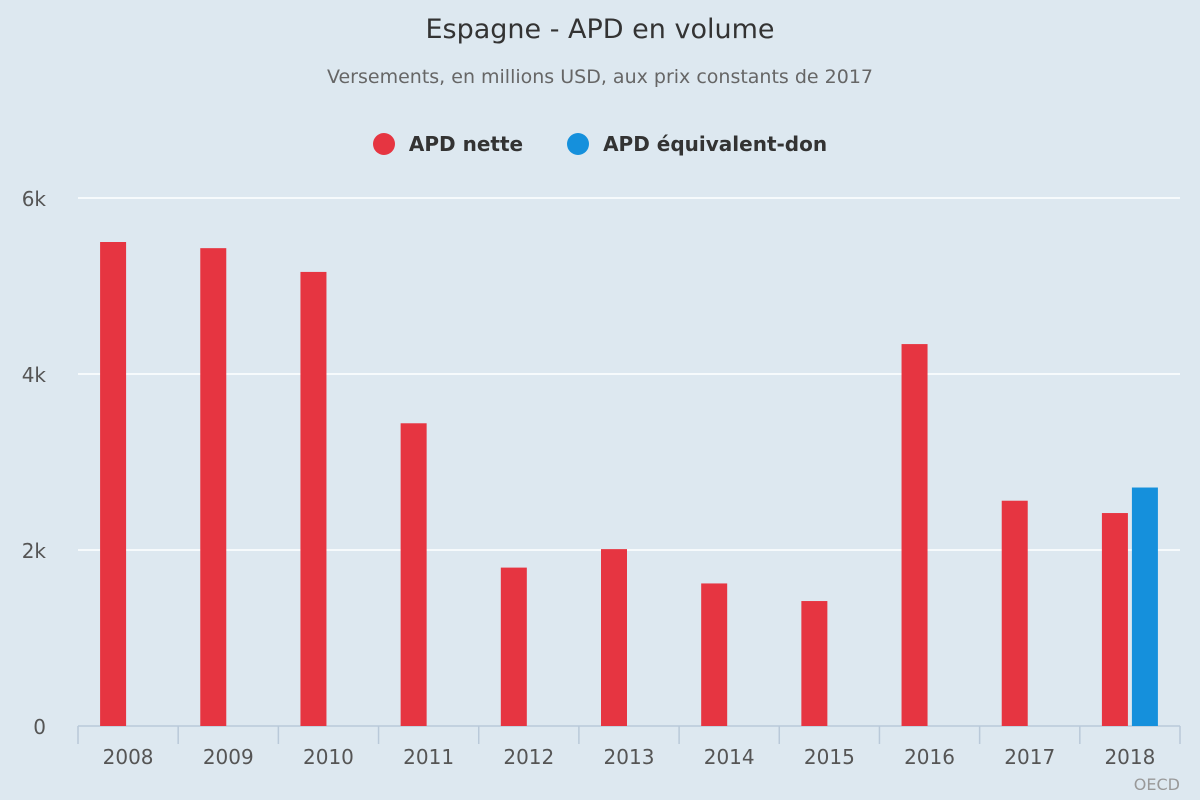  I want to click on bar-apd-equivalent-don, so click(1144, 606).